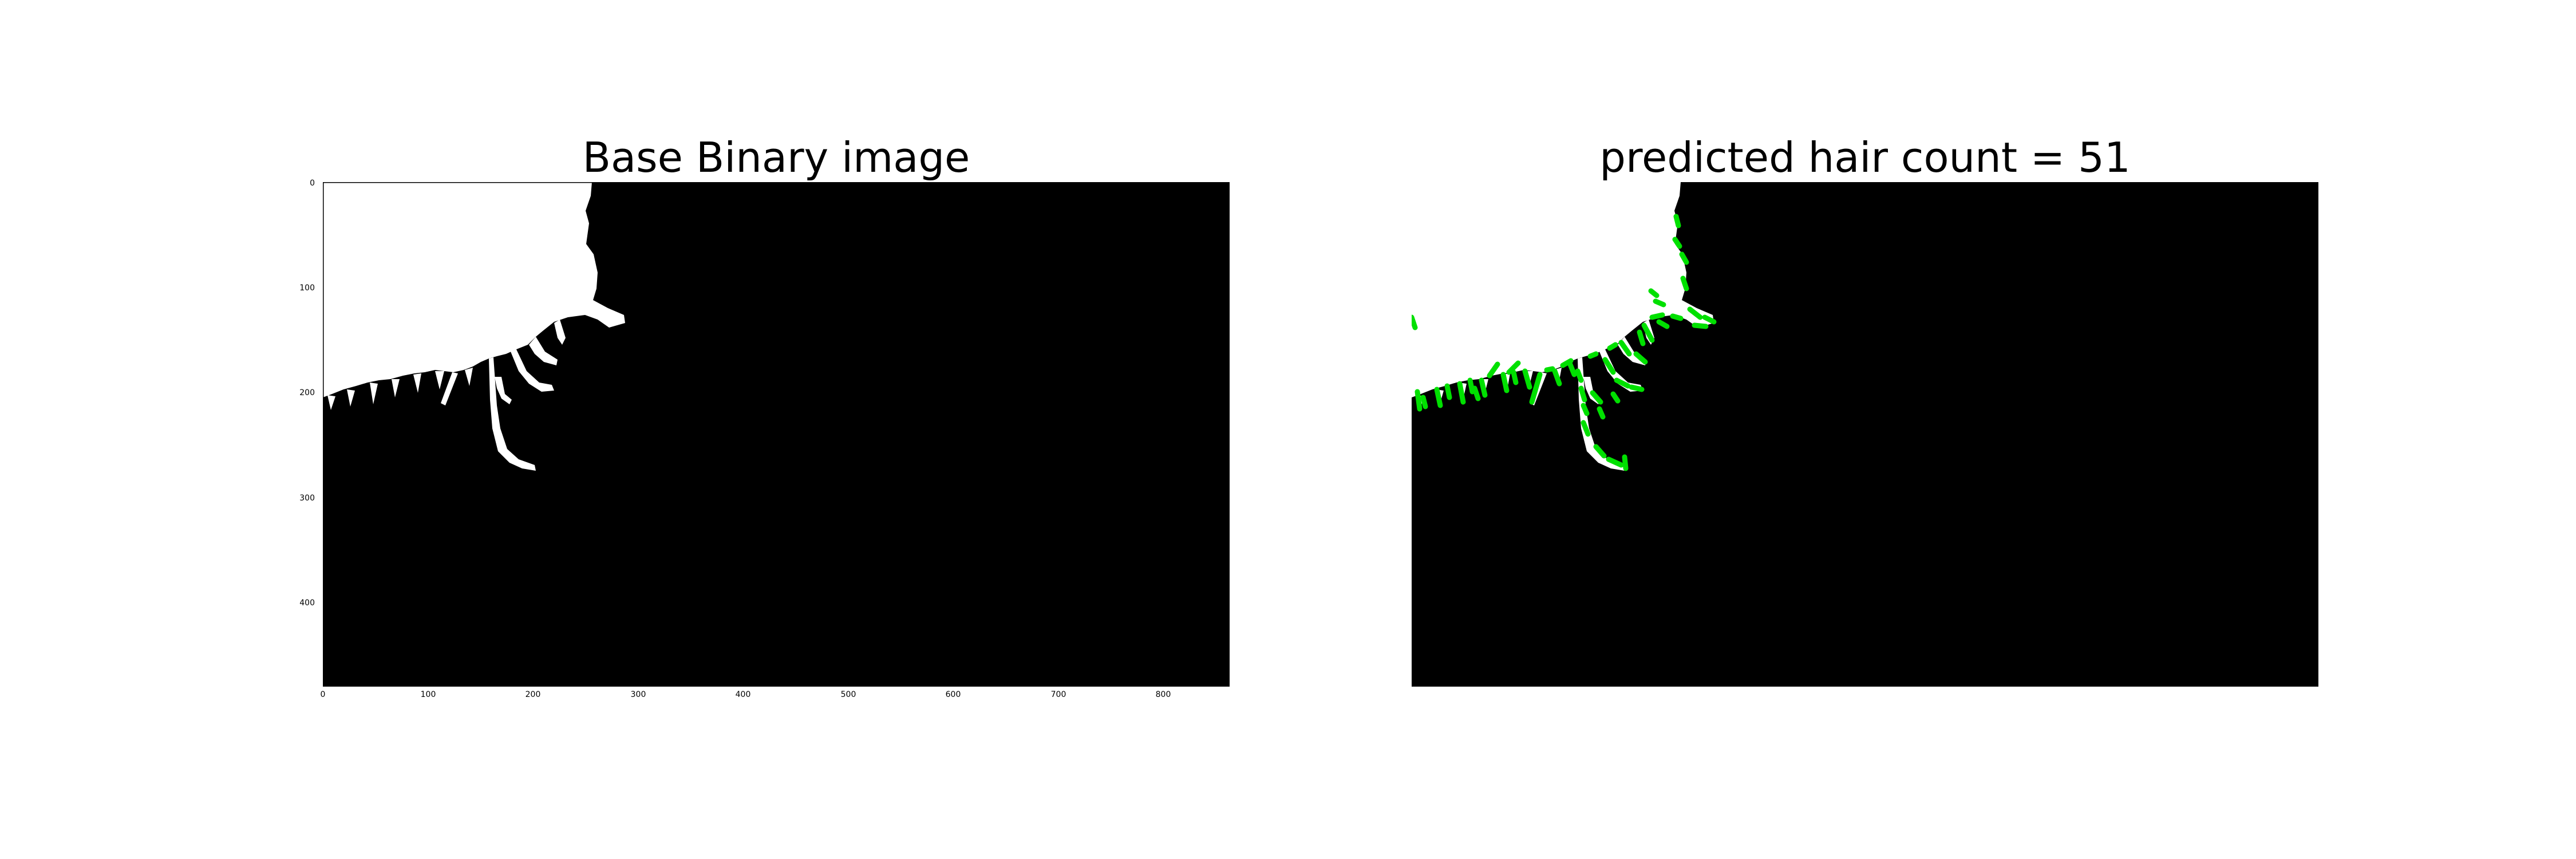  Describe the element at coordinates (307, 392) in the screenshot. I see `y-tick-label: 200` at that location.